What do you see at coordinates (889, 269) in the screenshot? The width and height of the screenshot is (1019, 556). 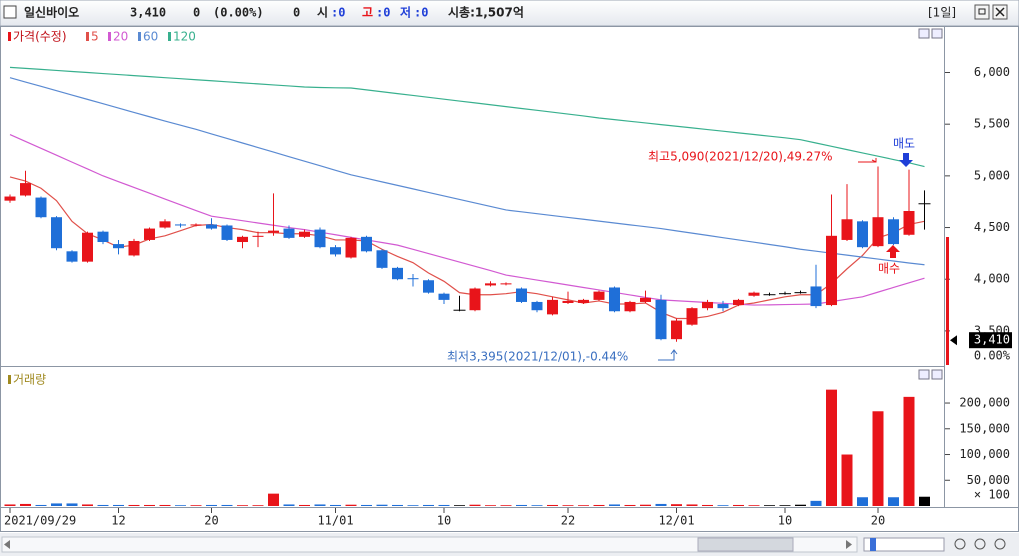 I see `buy-label: 매수` at bounding box center [889, 269].